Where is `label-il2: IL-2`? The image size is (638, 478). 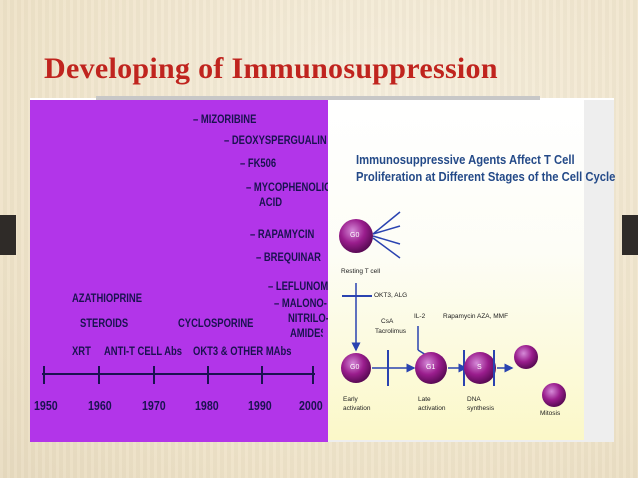 label-il2: IL-2 is located at coordinates (420, 316).